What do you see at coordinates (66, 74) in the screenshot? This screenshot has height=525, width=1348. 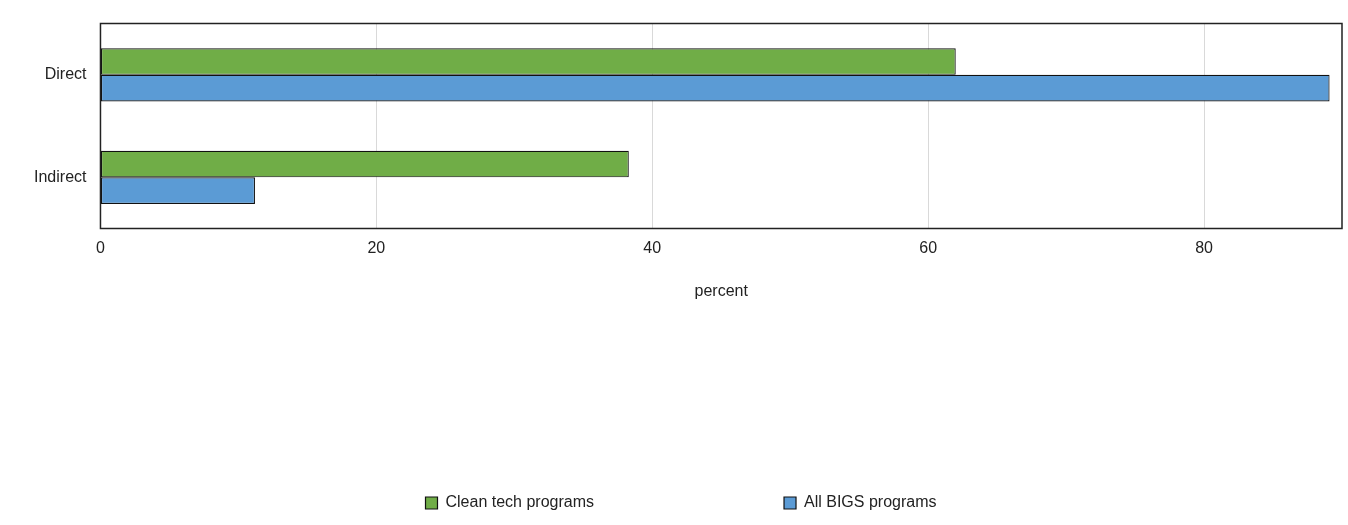 I see `y-tick-label: Direct` at bounding box center [66, 74].